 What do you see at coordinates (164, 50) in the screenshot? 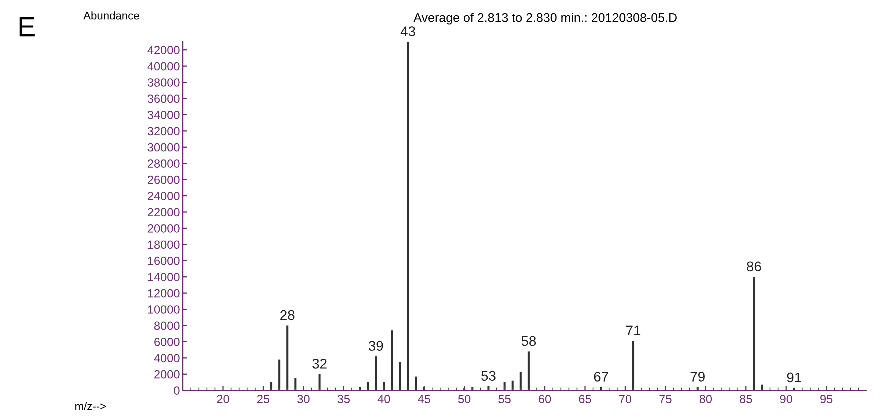
I see `y-tick-label: 42000` at bounding box center [164, 50].